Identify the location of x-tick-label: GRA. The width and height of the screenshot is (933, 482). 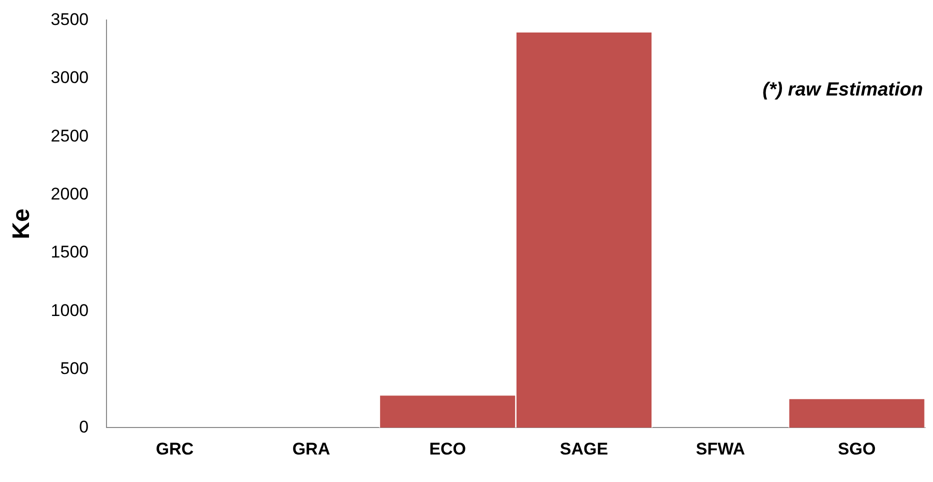
(311, 448).